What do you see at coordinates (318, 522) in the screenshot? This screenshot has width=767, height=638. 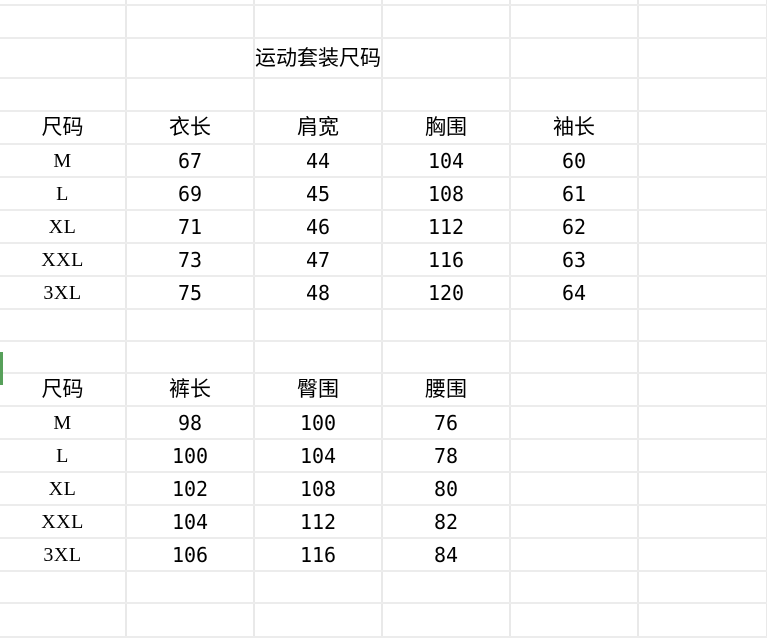 I see `cell-hip: 112` at bounding box center [318, 522].